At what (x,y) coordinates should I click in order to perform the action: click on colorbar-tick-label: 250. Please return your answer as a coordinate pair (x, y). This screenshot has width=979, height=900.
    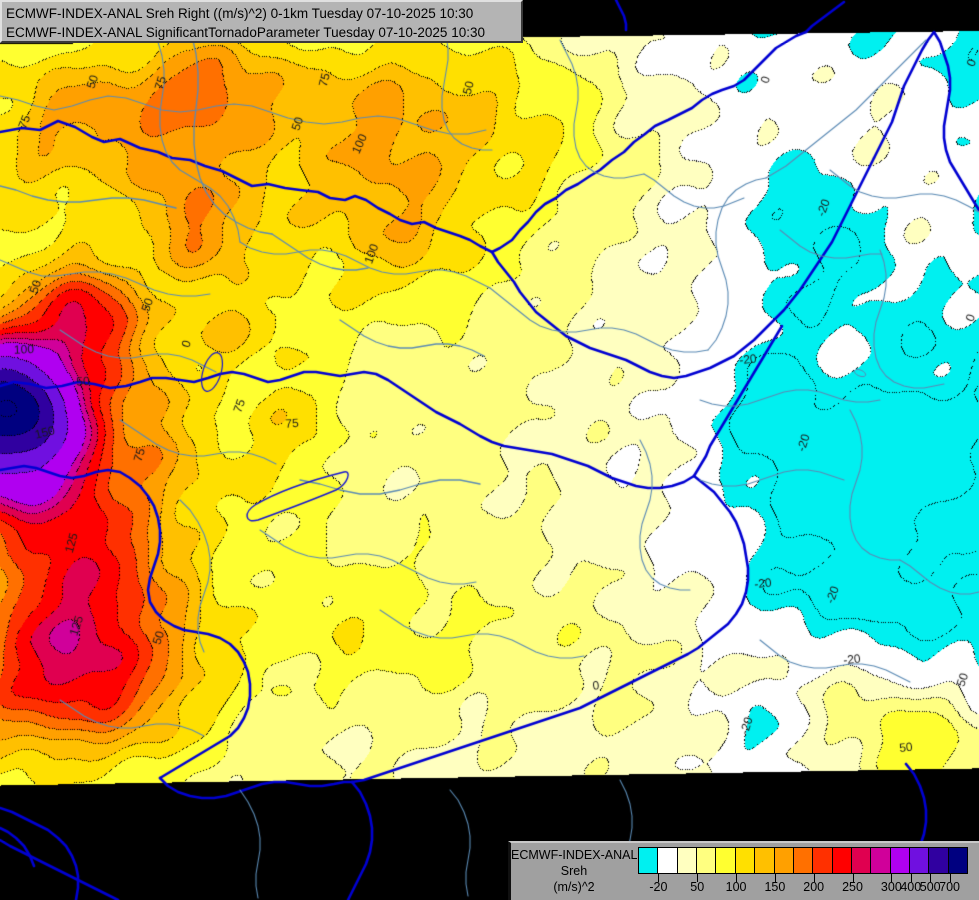
    Looking at the image, I should click on (852, 887).